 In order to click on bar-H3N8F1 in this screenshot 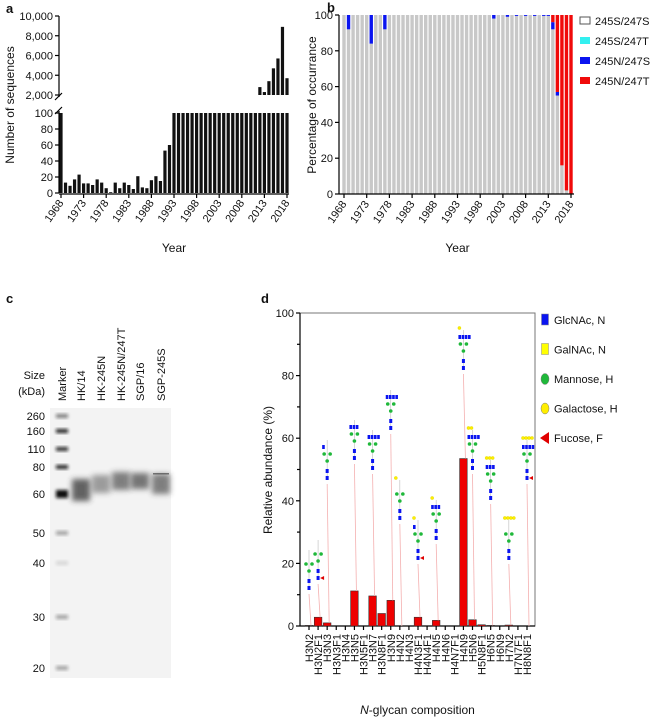, I will do `click(381, 620)`.